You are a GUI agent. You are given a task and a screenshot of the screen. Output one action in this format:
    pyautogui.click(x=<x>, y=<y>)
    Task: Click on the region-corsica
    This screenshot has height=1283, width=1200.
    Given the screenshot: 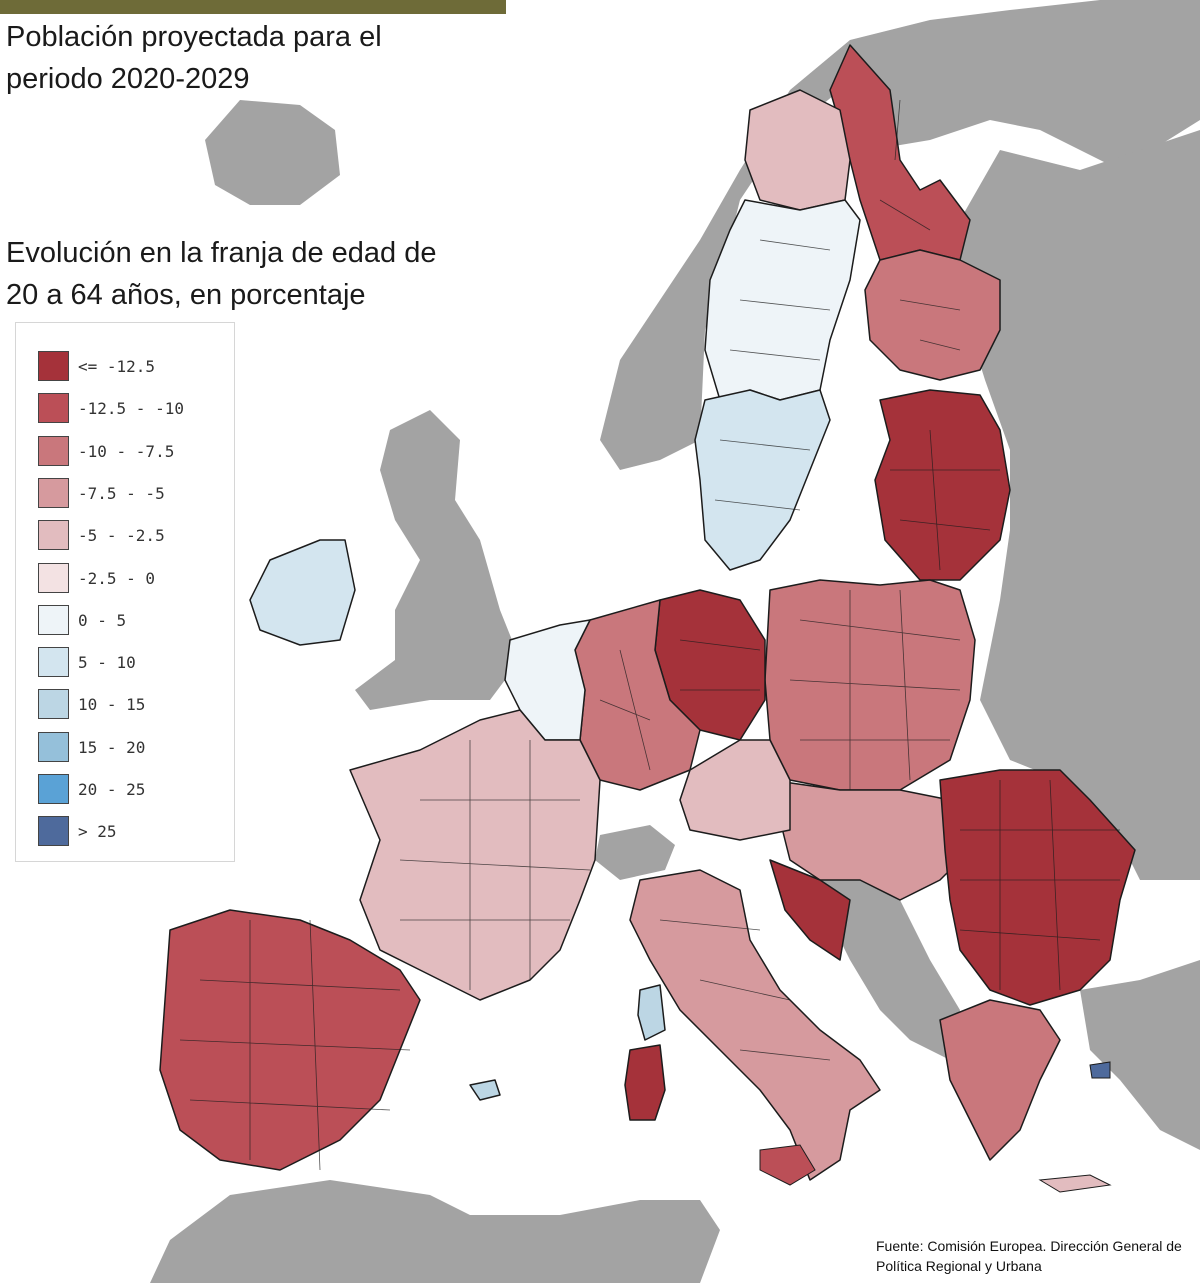 What is the action you would take?
    pyautogui.click(x=651, y=1012)
    